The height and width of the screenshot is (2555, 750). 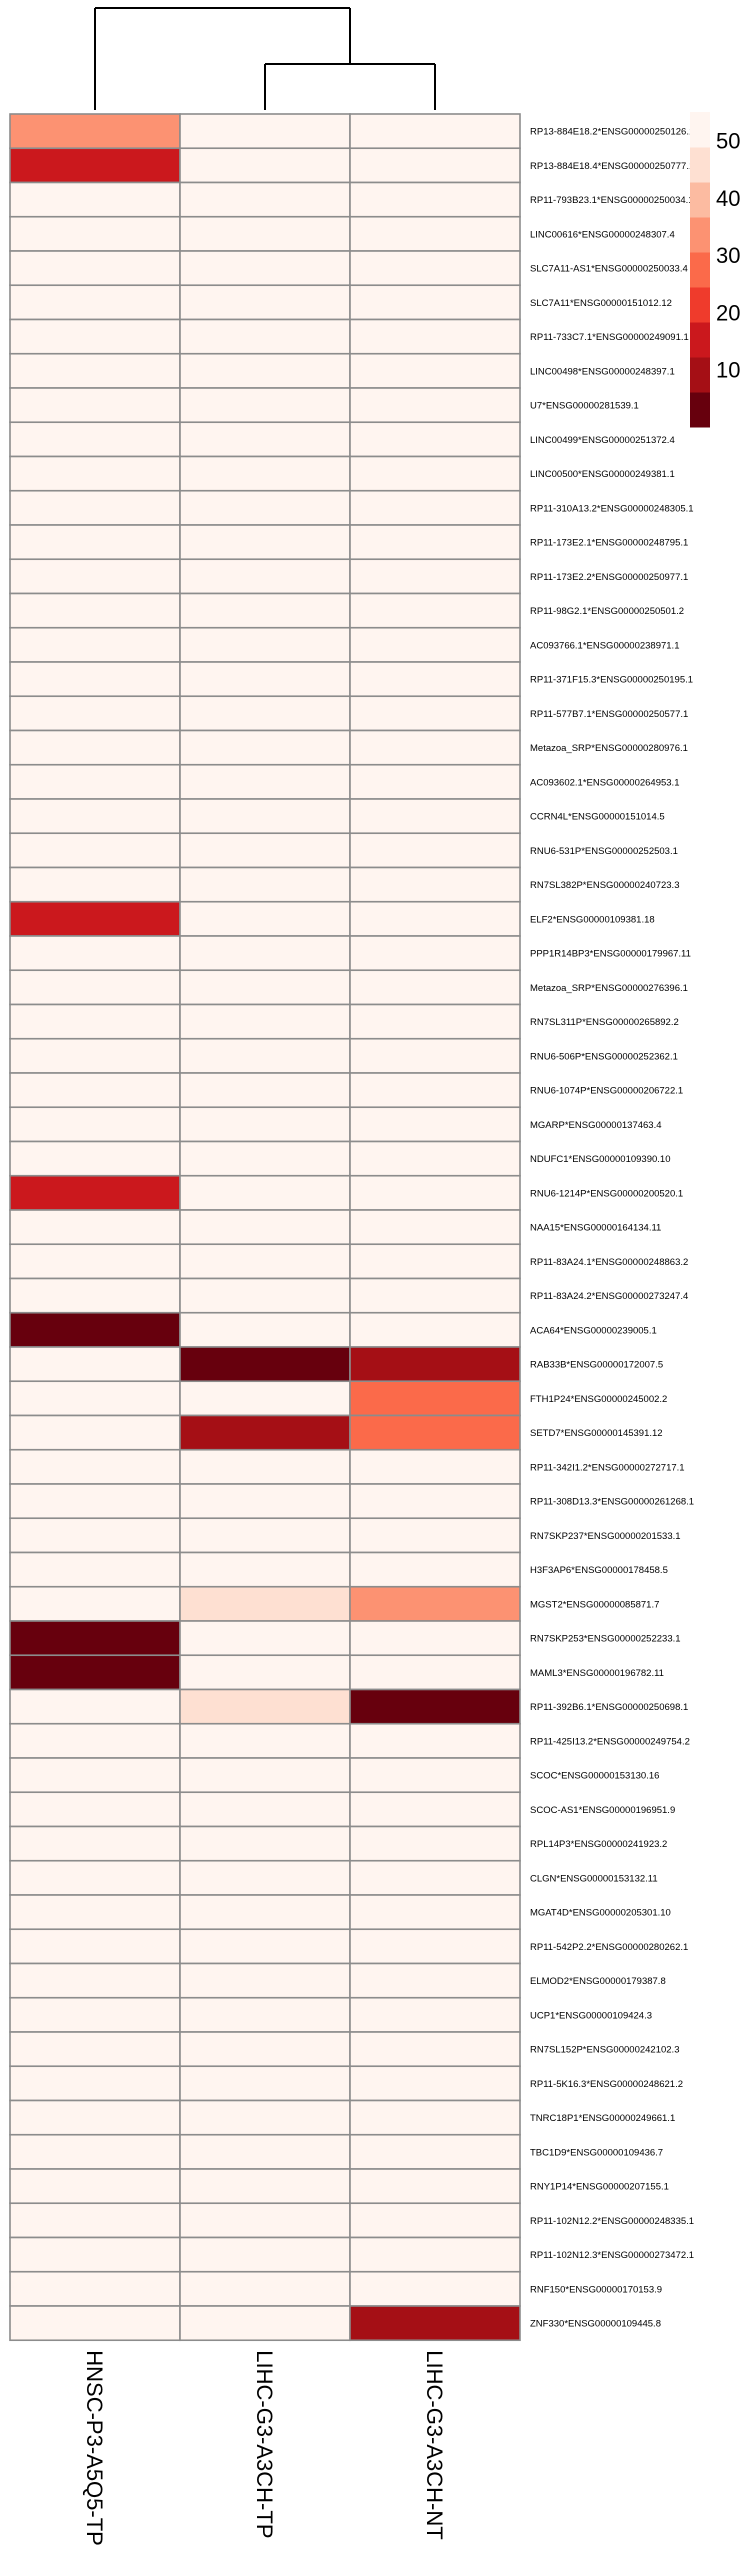 What do you see at coordinates (434, 2444) in the screenshot?
I see `column-label: LIHC-G3-A3CH-NT` at bounding box center [434, 2444].